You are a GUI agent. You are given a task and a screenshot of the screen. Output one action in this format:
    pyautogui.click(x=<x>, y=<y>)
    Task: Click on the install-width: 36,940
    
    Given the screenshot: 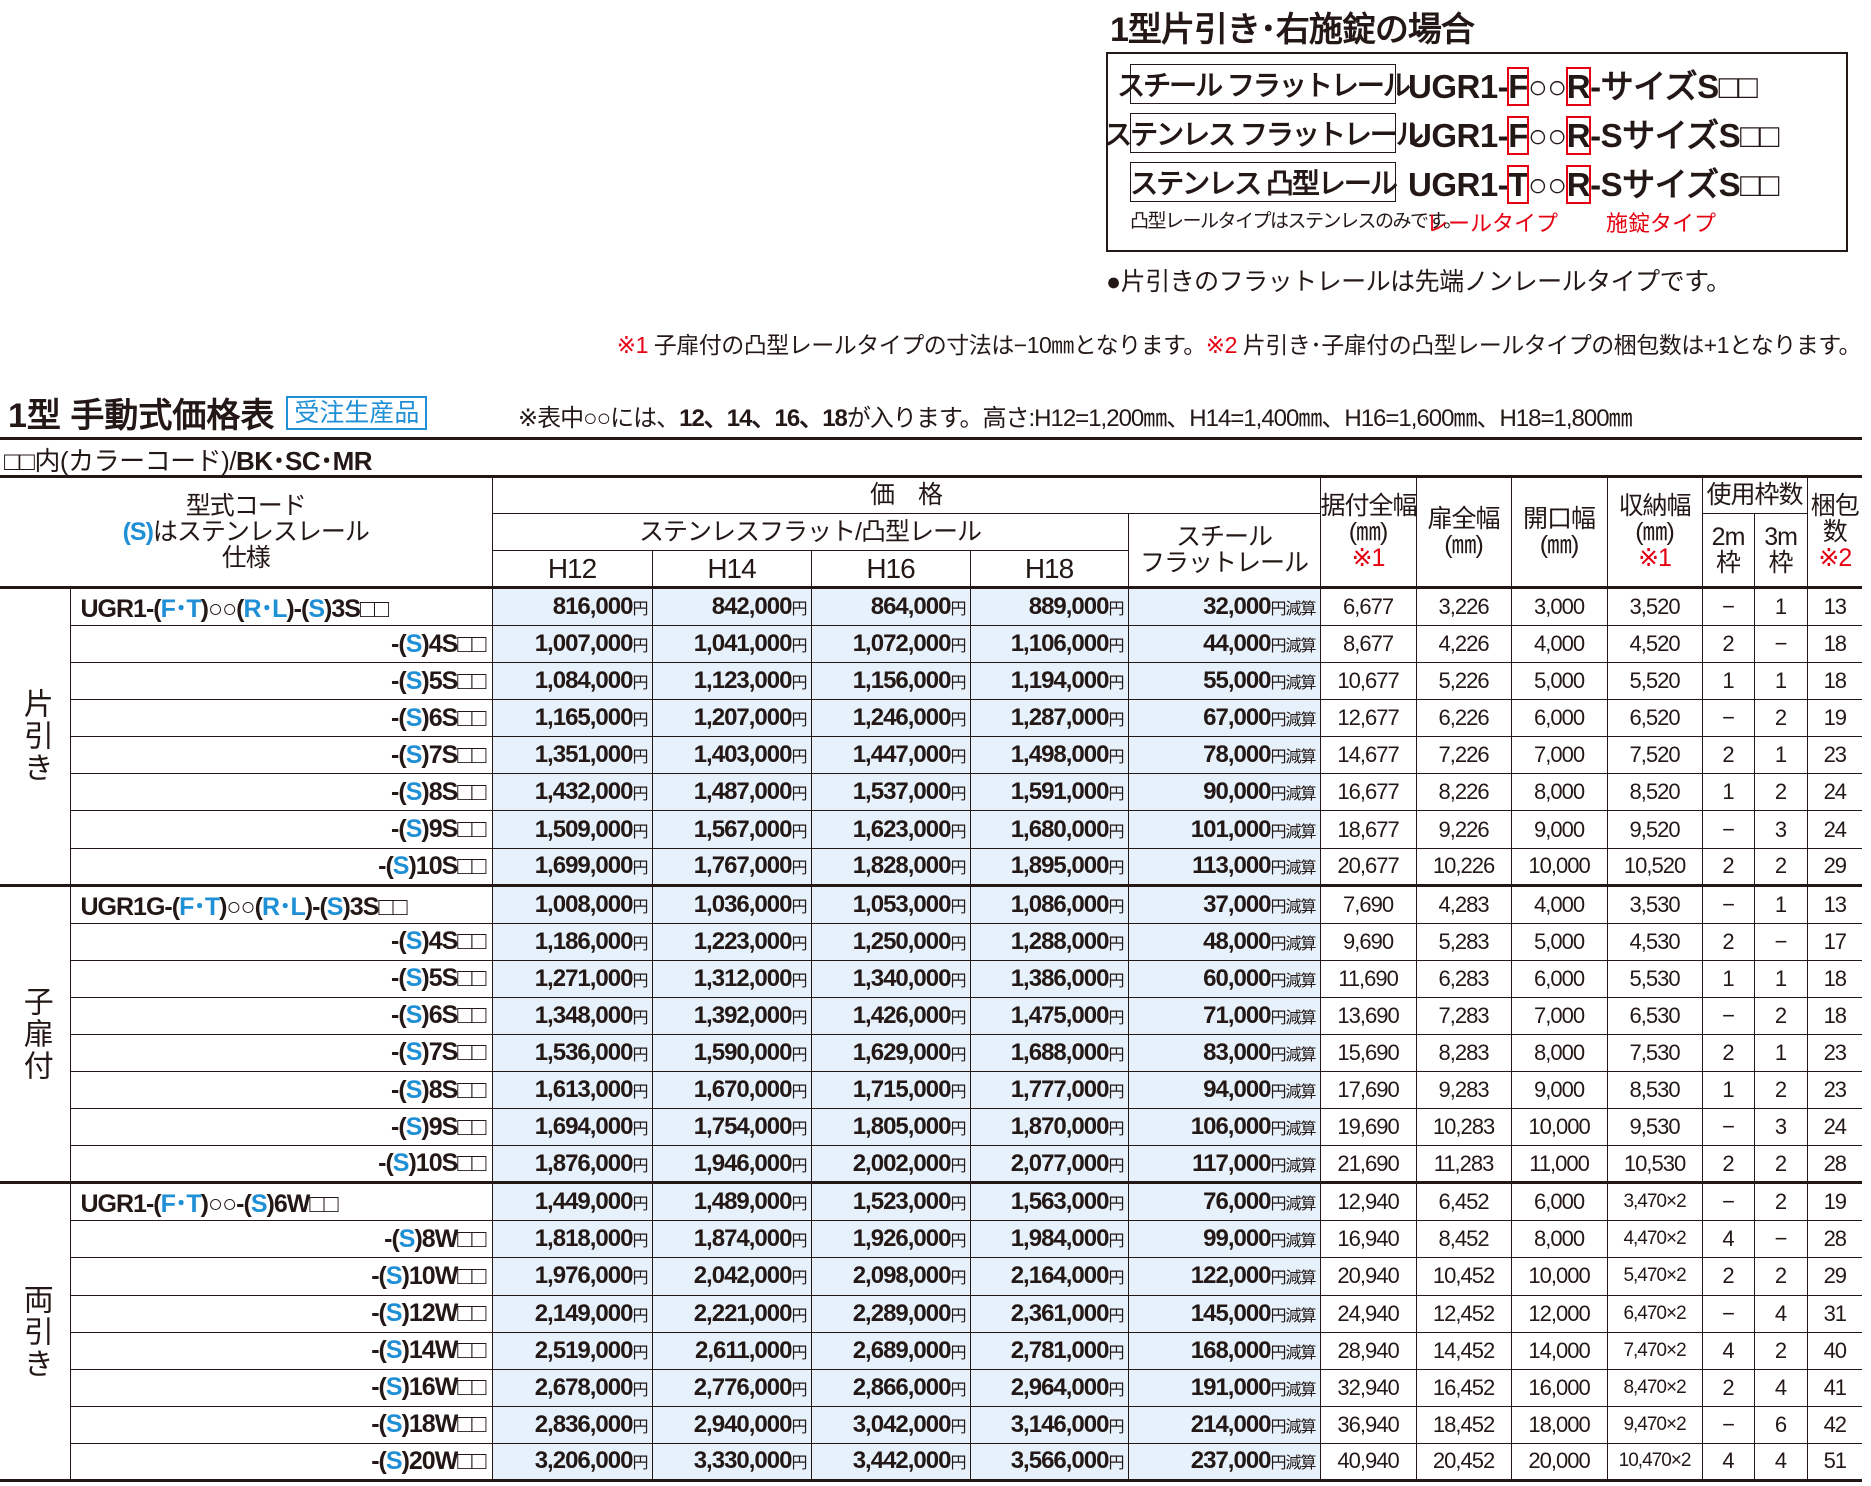 What is the action you would take?
    pyautogui.click(x=1368, y=1424)
    